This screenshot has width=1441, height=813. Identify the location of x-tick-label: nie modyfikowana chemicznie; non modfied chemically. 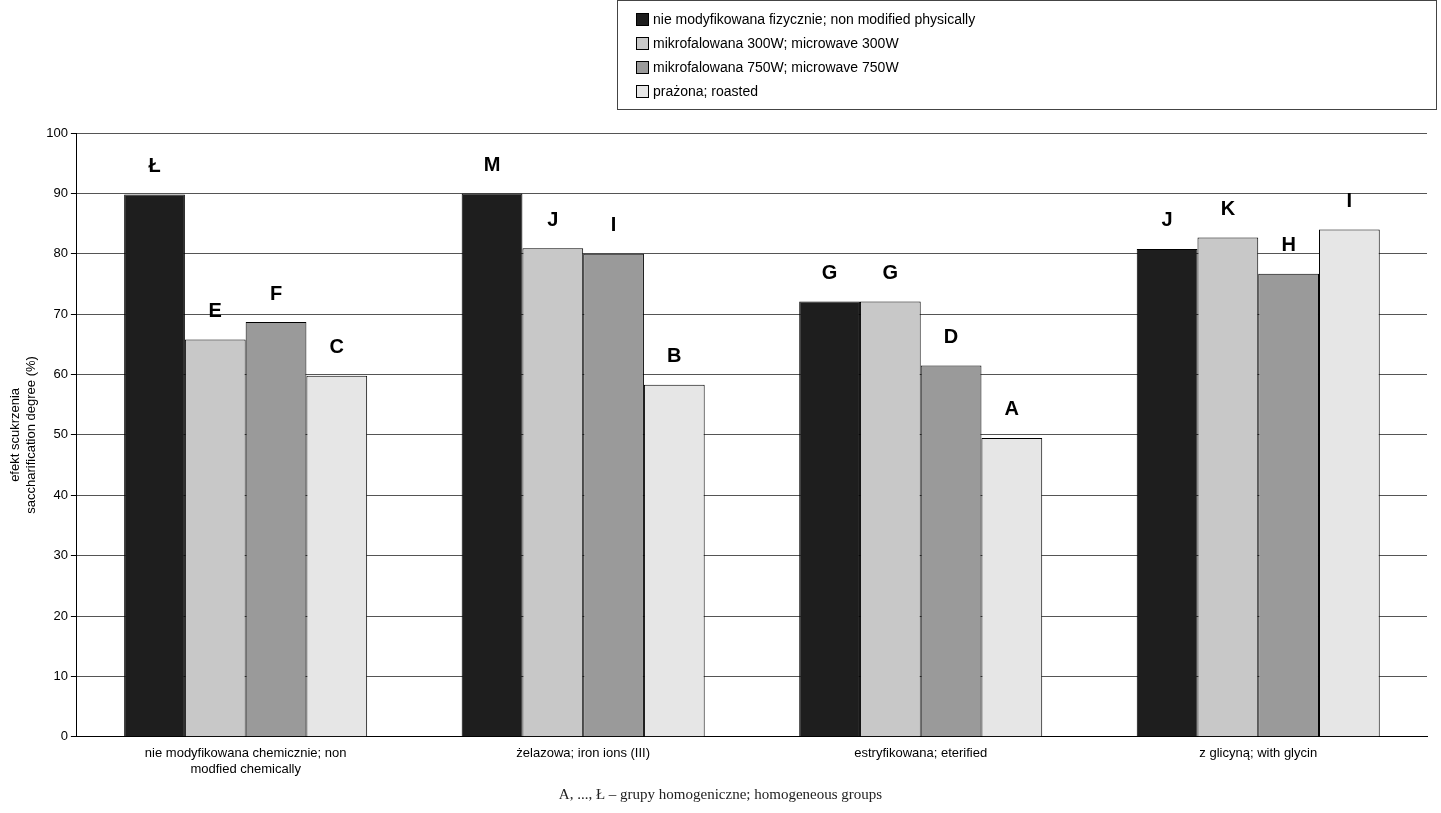
(245, 760).